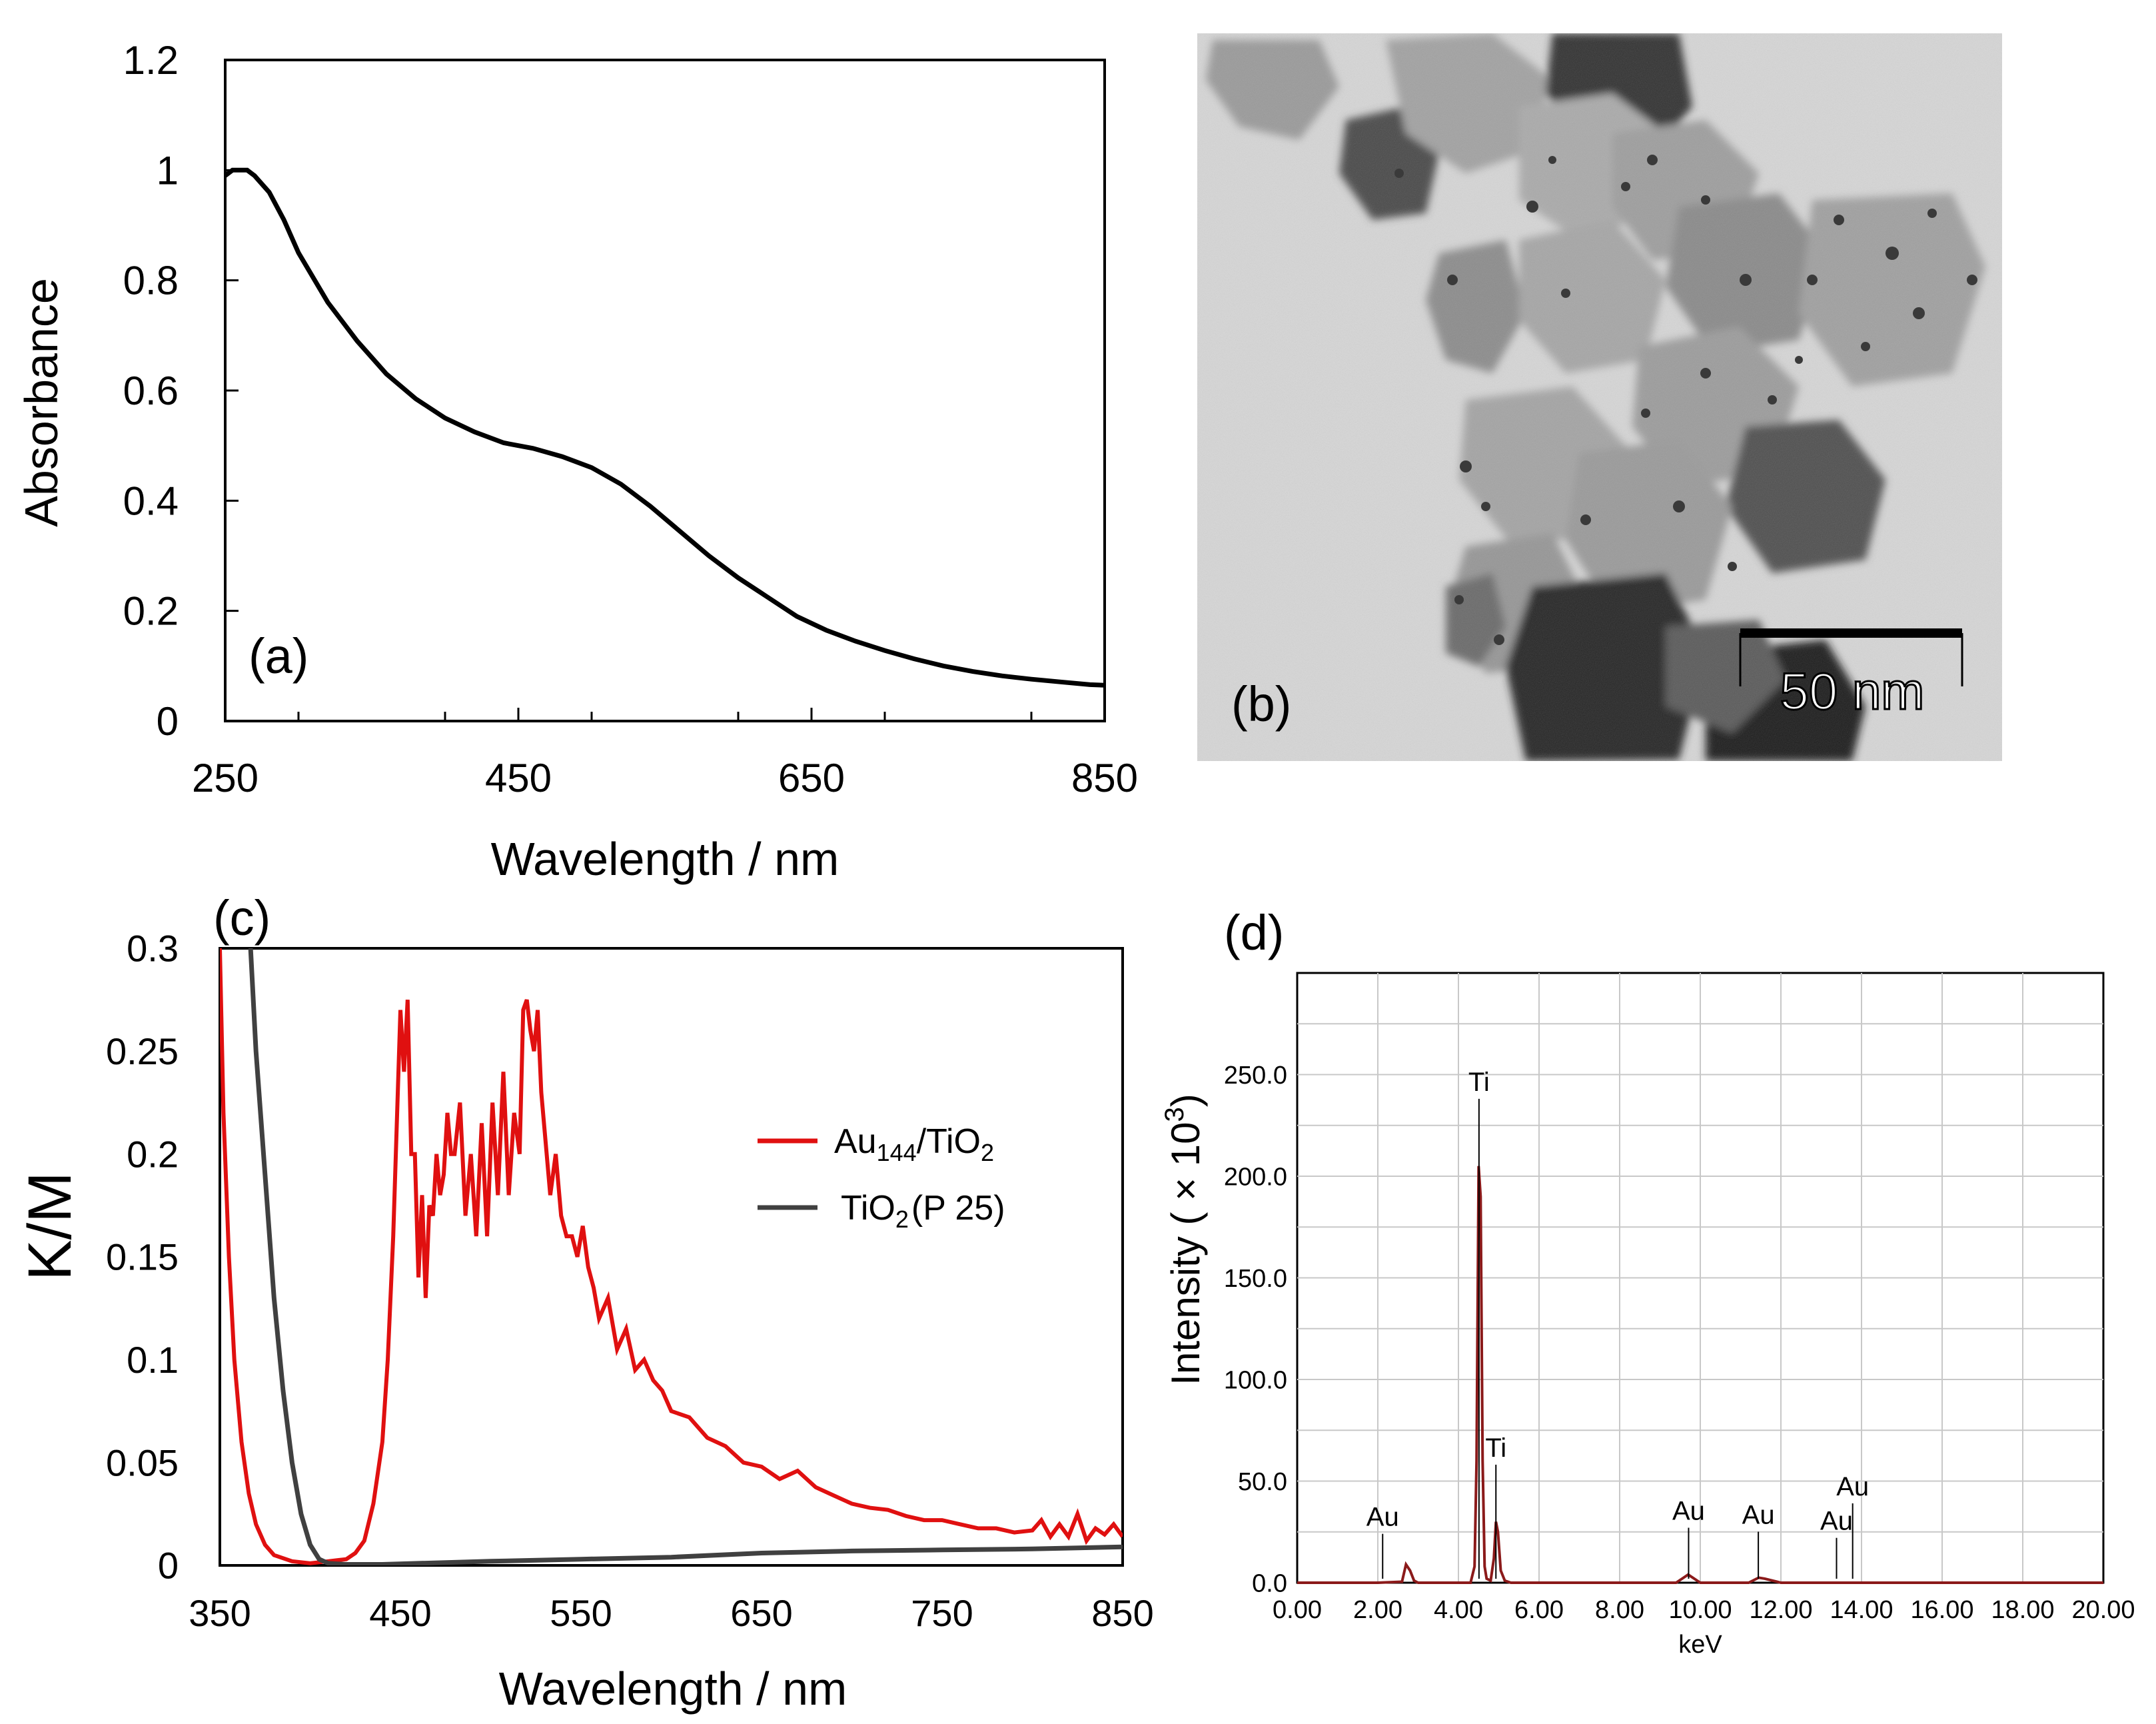  Describe the element at coordinates (1255, 1076) in the screenshot. I see `y-tick-label: 250.0` at that location.